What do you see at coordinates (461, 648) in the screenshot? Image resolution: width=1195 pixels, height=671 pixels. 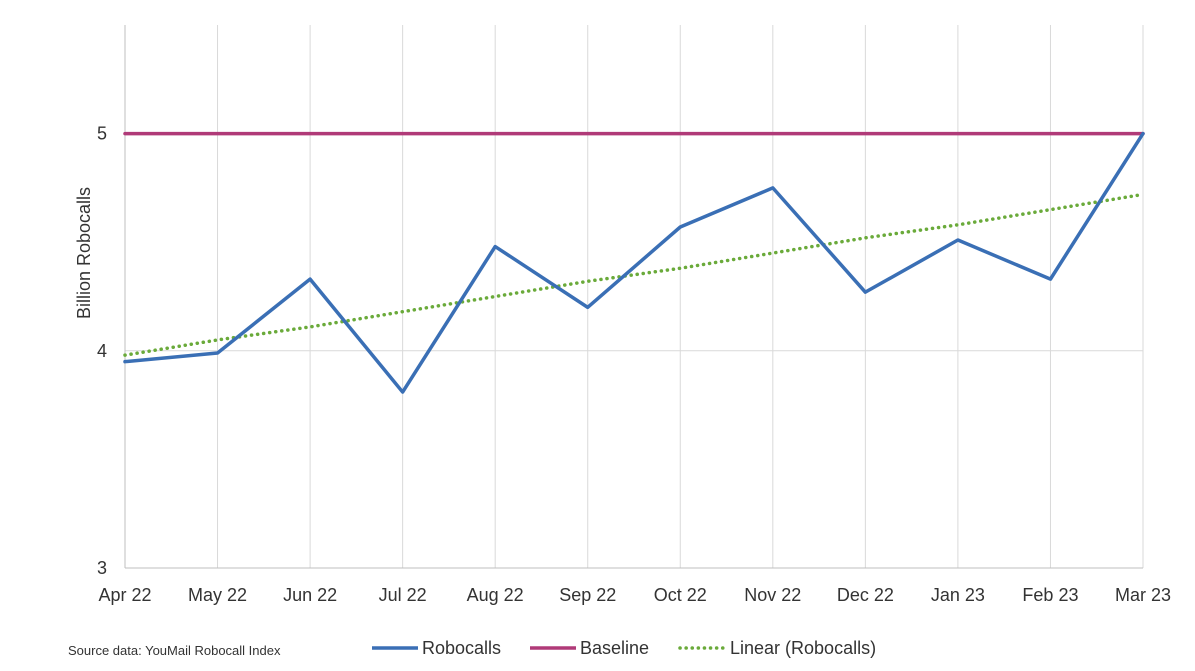 I see `legend-label: Robocalls` at bounding box center [461, 648].